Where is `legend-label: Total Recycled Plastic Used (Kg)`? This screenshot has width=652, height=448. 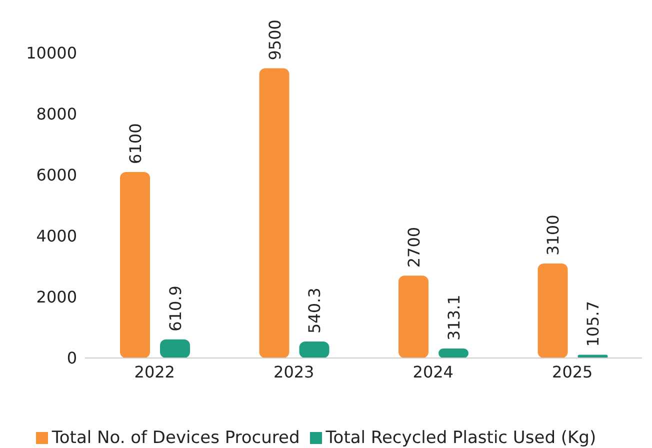
legend-label: Total Recycled Plastic Used (Kg) is located at coordinates (461, 438).